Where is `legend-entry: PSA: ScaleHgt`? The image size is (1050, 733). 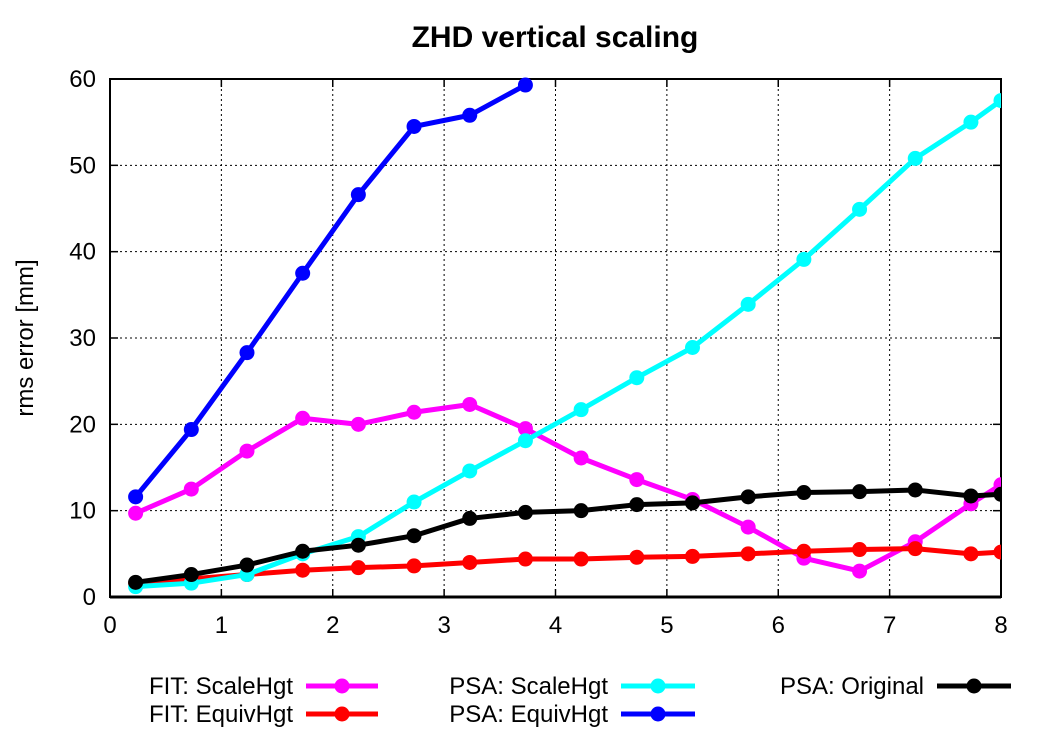
legend-entry: PSA: ScaleHgt is located at coordinates (572, 686).